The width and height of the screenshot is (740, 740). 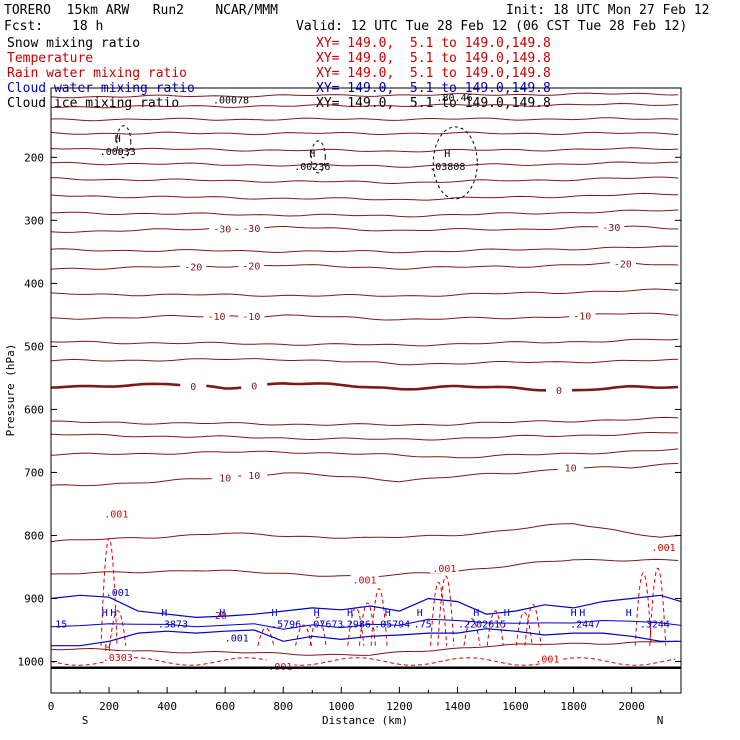 What do you see at coordinates (50, 58) in the screenshot?
I see `legend-temp-name: Temperature` at bounding box center [50, 58].